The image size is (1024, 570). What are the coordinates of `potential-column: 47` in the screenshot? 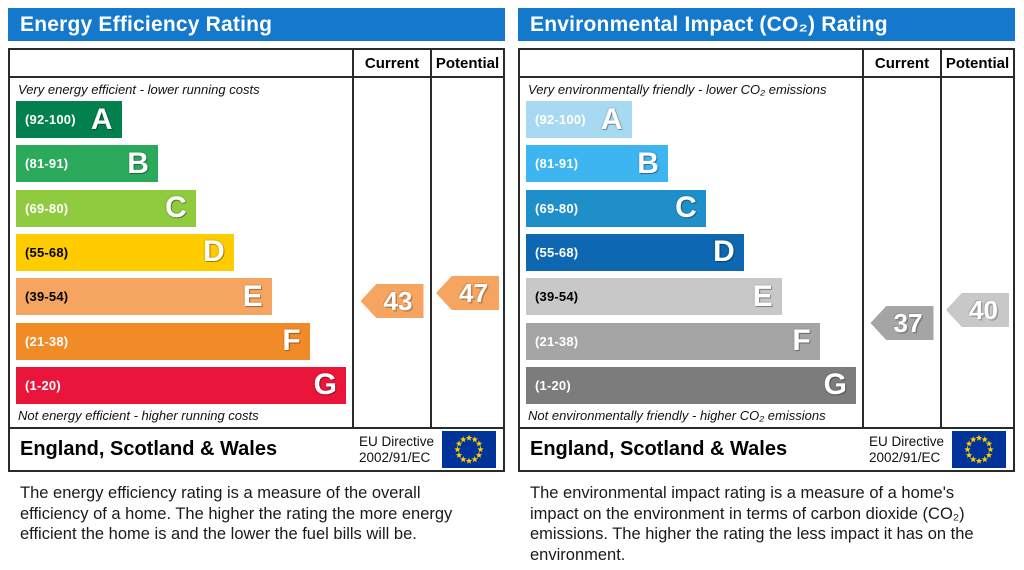 It's located at (466, 252).